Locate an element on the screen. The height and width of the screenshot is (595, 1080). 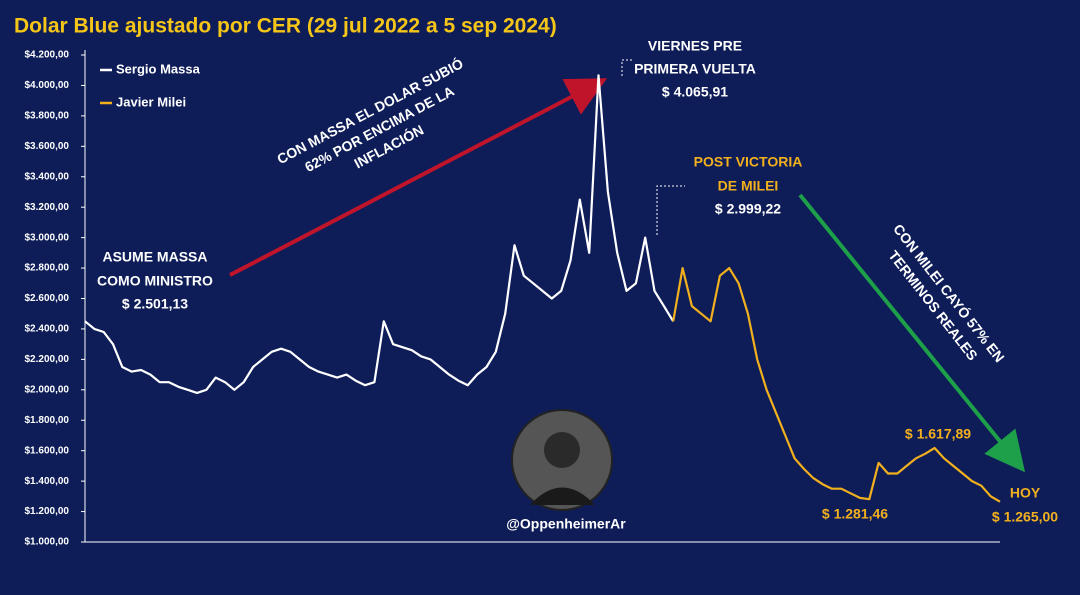
annotation: $ 1.281,46 is located at coordinates (855, 514).